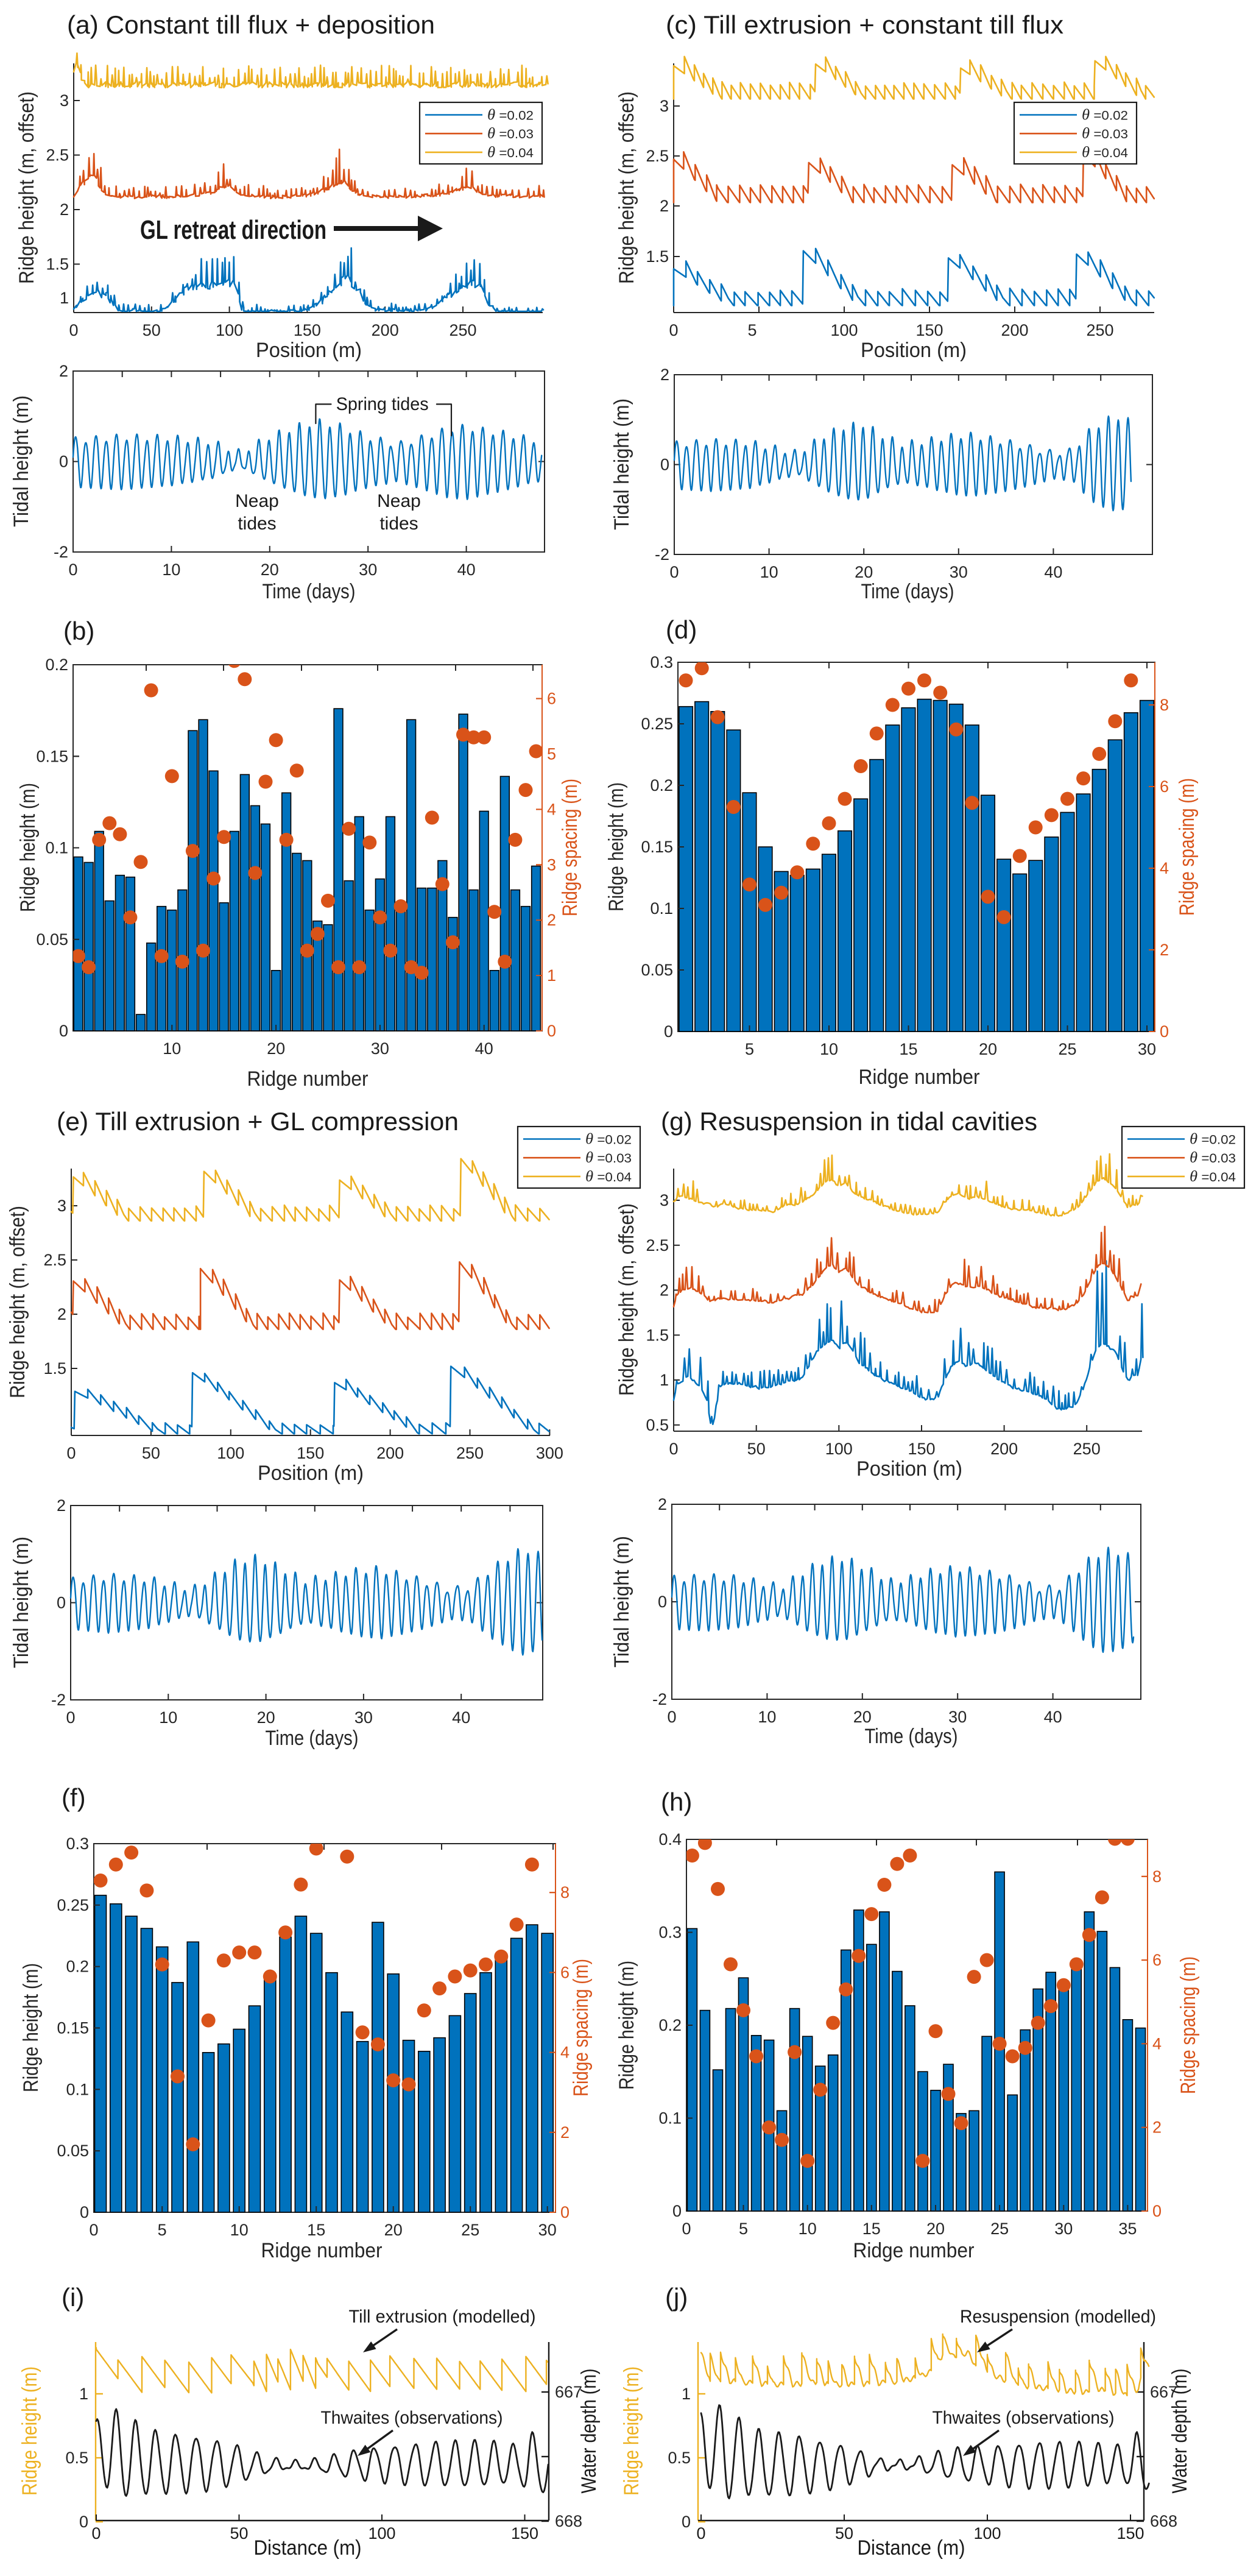 The image size is (1259, 2576). Describe the element at coordinates (233, 230) in the screenshot. I see `svg-text: GL retreat direction` at that location.